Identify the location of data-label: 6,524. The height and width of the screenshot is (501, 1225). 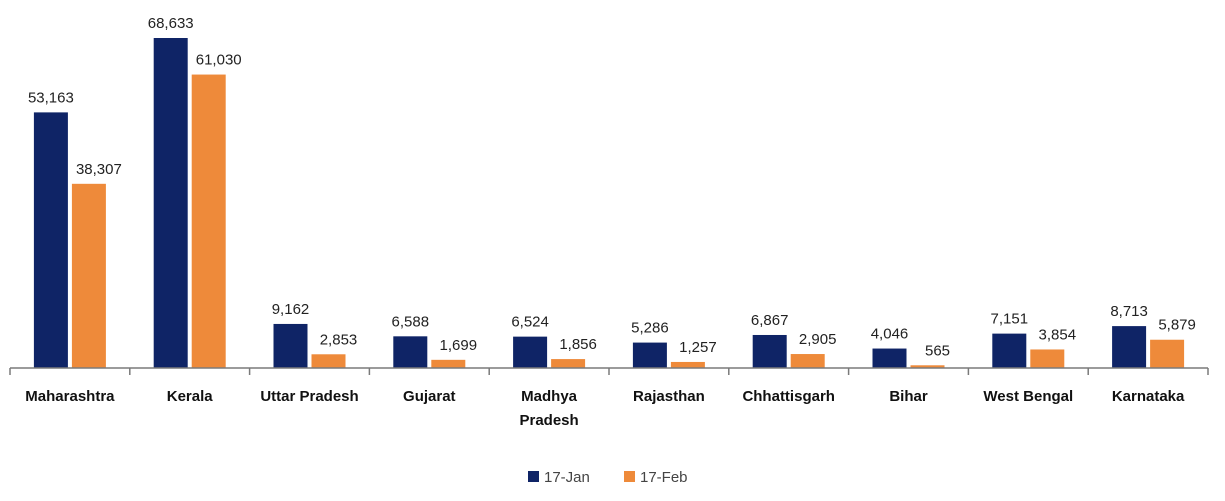
(530, 322).